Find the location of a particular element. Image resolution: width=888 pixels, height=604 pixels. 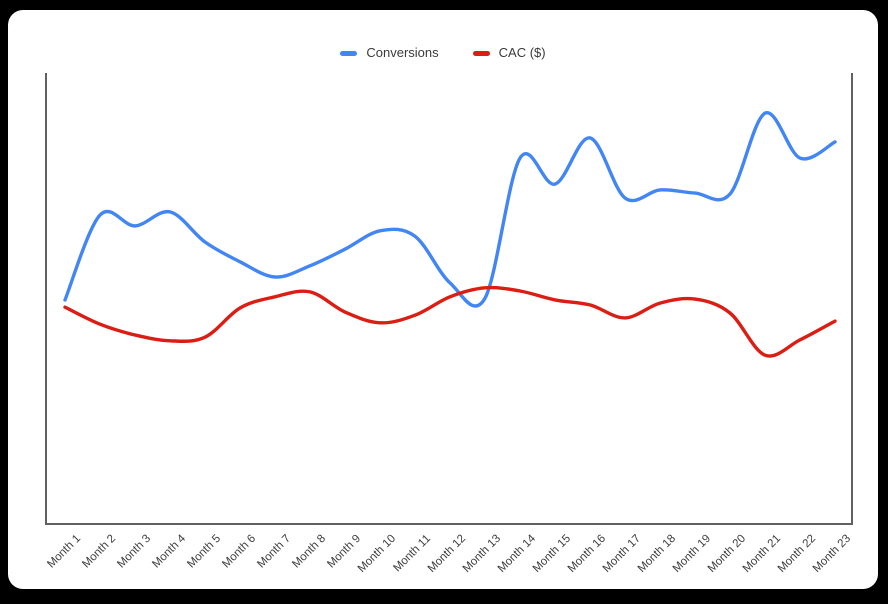

legend-item-conversions: Conversions is located at coordinates (389, 52).